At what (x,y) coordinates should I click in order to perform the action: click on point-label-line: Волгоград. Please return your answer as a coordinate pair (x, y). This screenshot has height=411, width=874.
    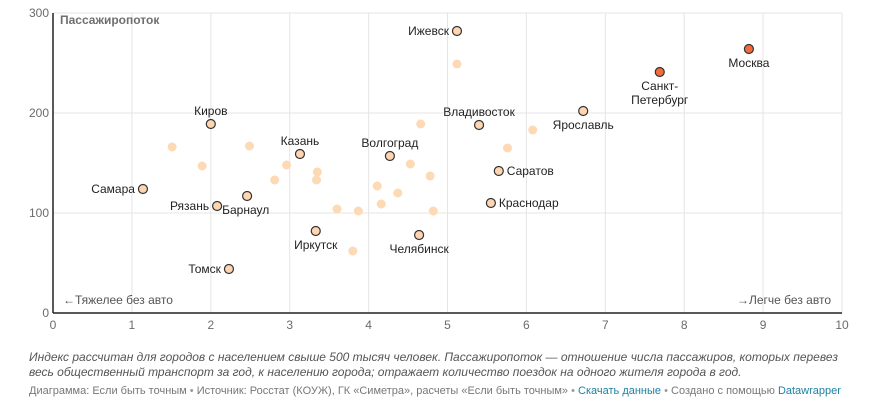
    Looking at the image, I should click on (389, 143).